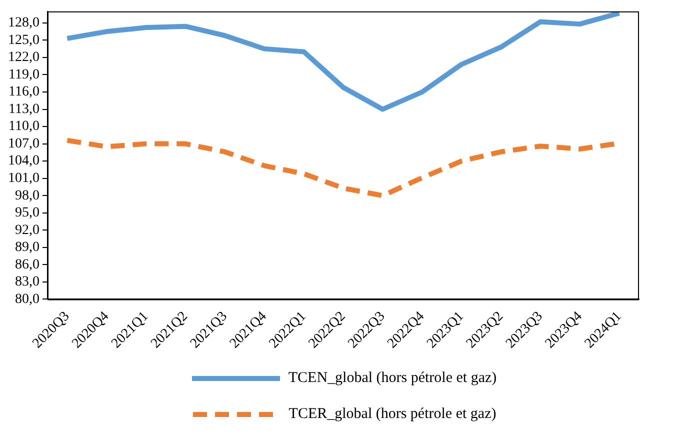  I want to click on y-tick-label: 89,0, so click(27, 248).